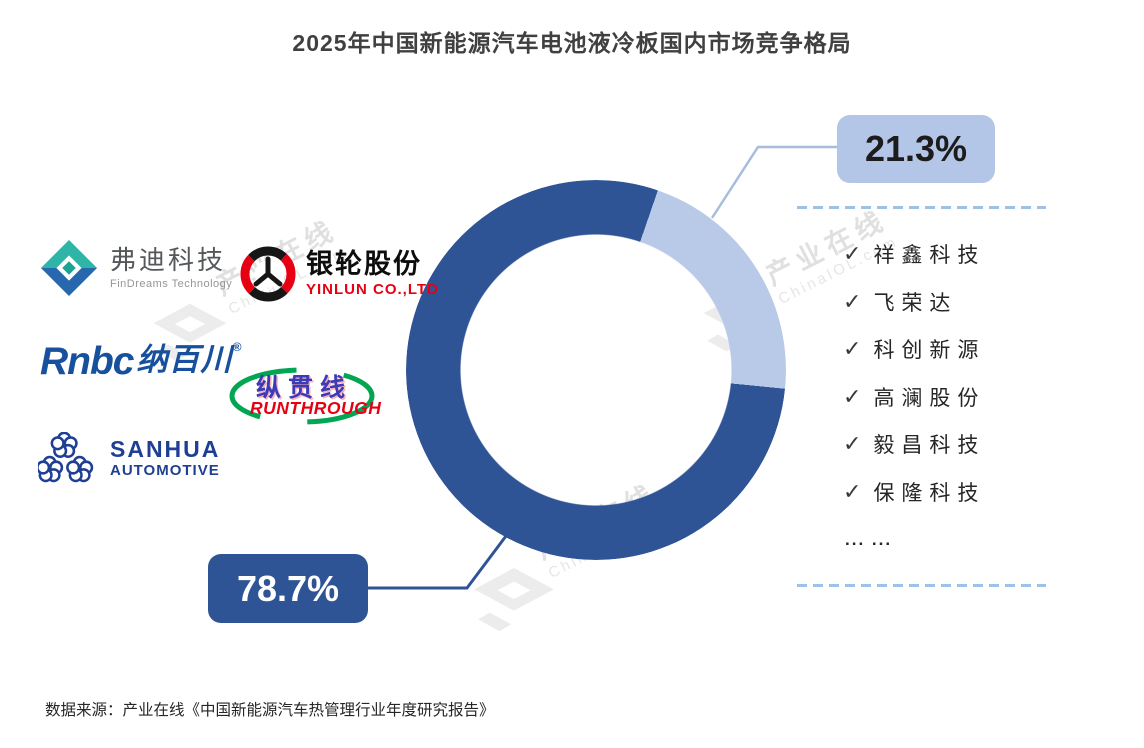 This screenshot has height=748, width=1144. What do you see at coordinates (438, 562) in the screenshot?
I see `leader-line-major` at bounding box center [438, 562].